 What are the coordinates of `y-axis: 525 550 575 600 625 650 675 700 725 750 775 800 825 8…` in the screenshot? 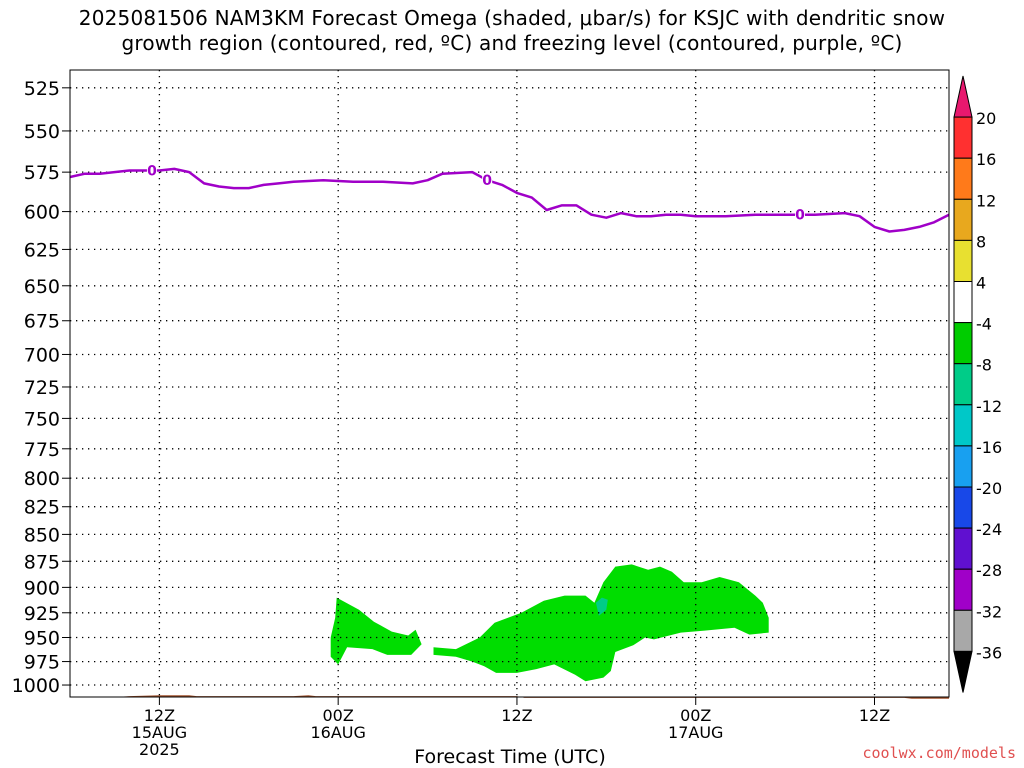 It's located at (41, 387).